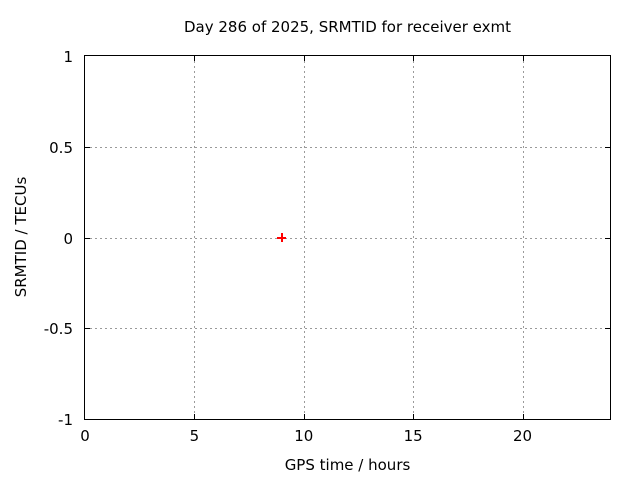  I want to click on y-tick-label: 0, so click(68, 238).